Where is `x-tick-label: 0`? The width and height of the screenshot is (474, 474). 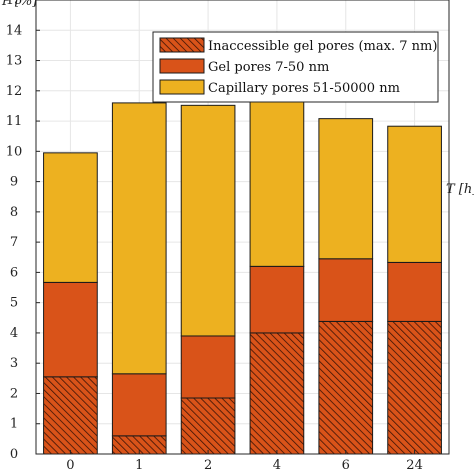
x-tick-label: 0 is located at coordinates (70, 465).